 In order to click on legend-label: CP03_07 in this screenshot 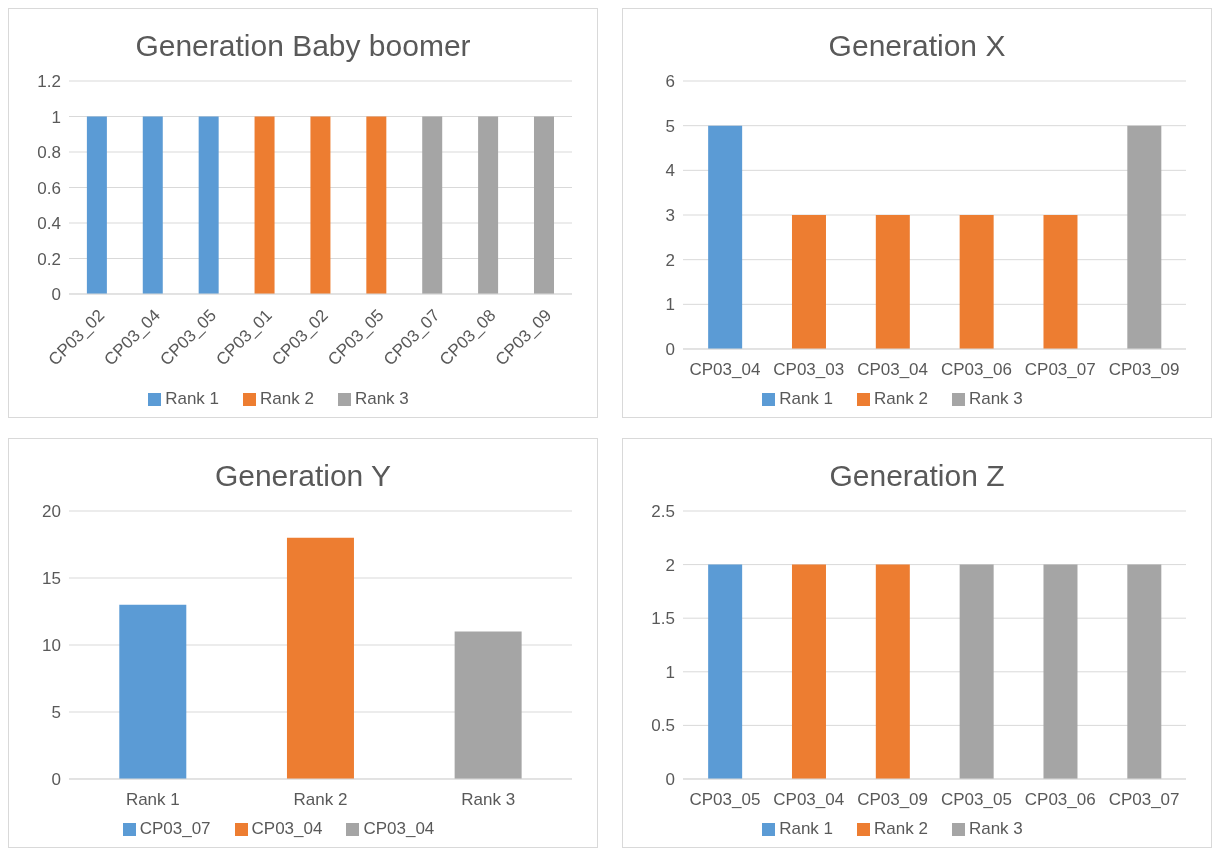, I will do `click(175, 828)`.